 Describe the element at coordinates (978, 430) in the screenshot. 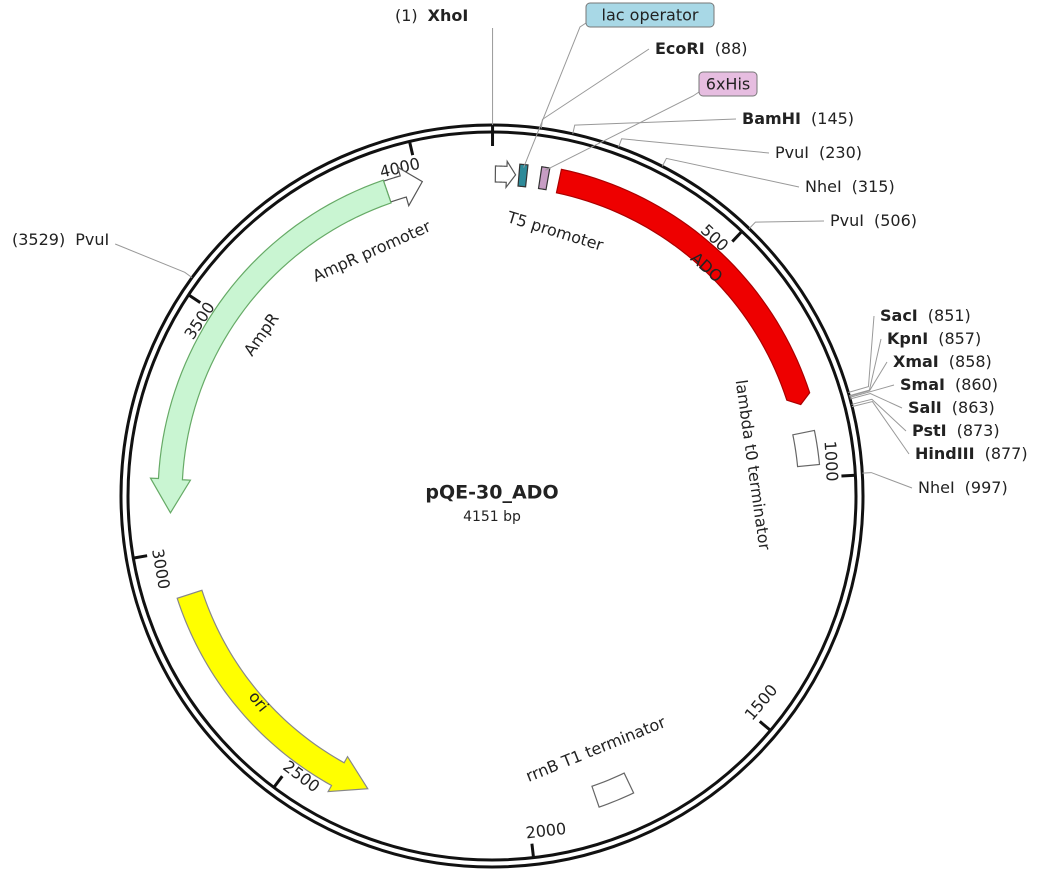

I see `site-position: (873)` at that location.